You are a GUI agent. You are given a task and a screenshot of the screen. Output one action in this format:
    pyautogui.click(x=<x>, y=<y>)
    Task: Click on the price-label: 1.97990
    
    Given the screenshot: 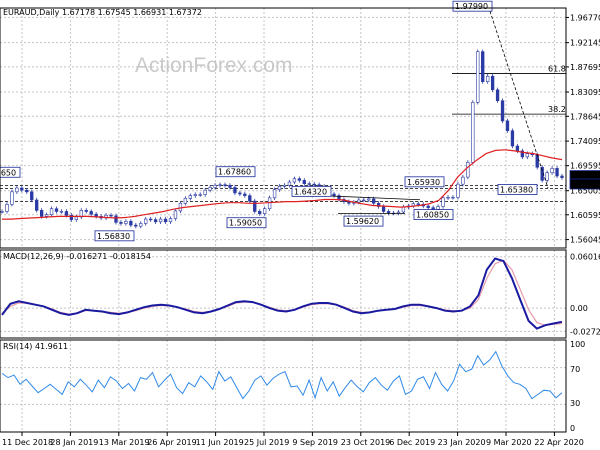 What is the action you would take?
    pyautogui.click(x=471, y=6)
    